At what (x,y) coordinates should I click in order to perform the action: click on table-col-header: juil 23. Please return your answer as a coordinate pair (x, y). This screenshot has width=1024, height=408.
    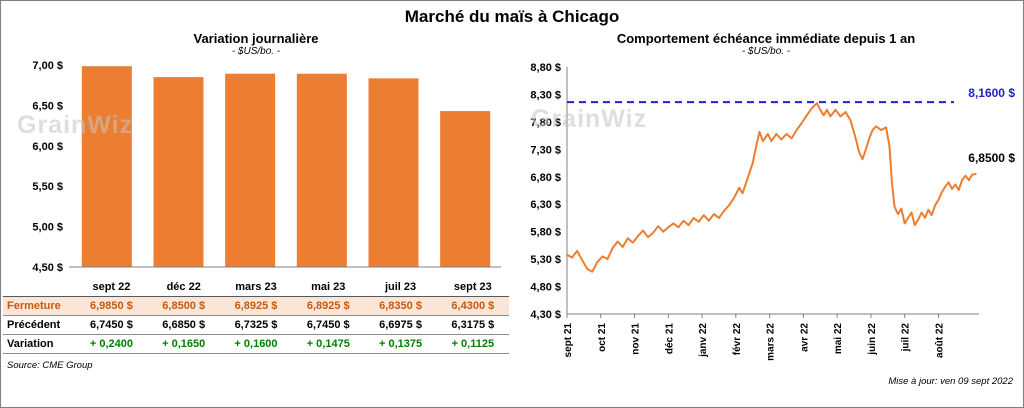
    Looking at the image, I should click on (400, 287).